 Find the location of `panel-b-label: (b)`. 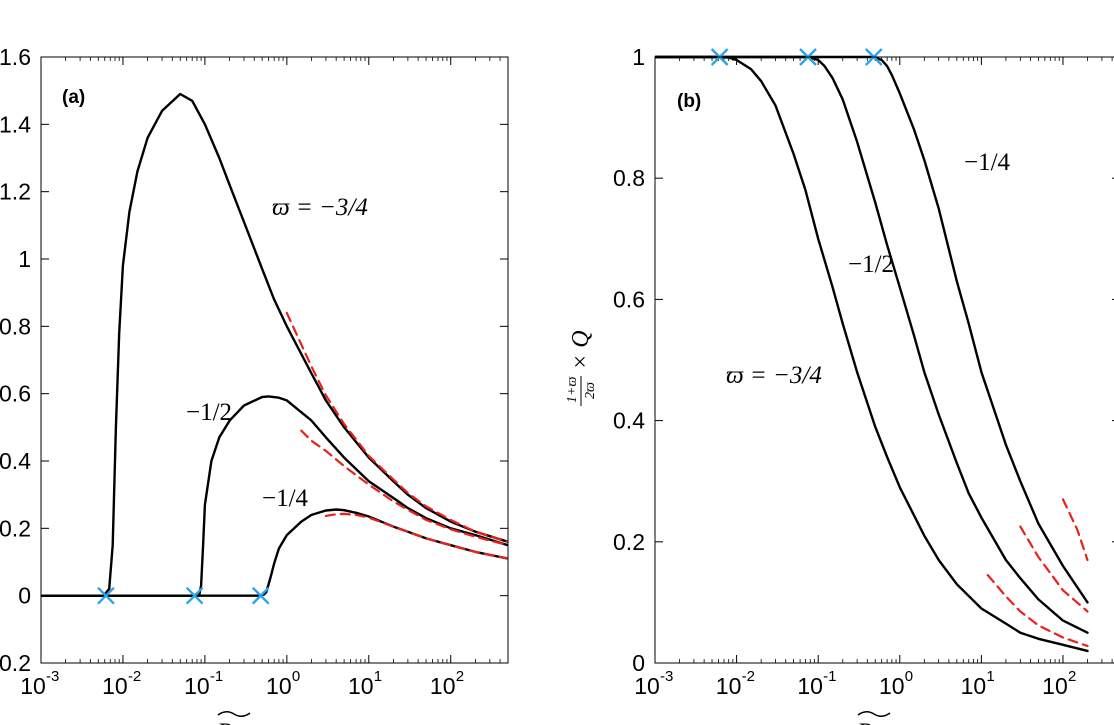

panel-b-label: (b) is located at coordinates (689, 101).